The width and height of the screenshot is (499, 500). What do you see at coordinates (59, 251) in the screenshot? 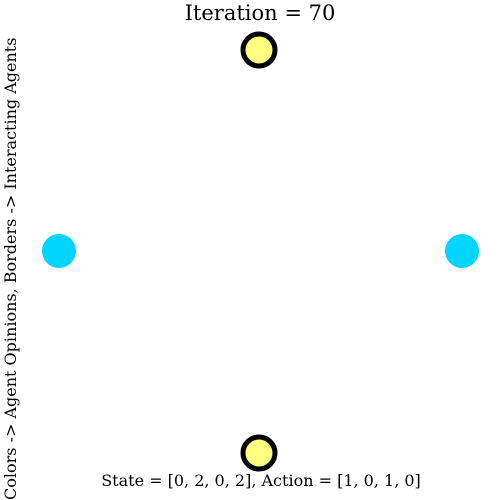
I see `agent-node-left` at bounding box center [59, 251].